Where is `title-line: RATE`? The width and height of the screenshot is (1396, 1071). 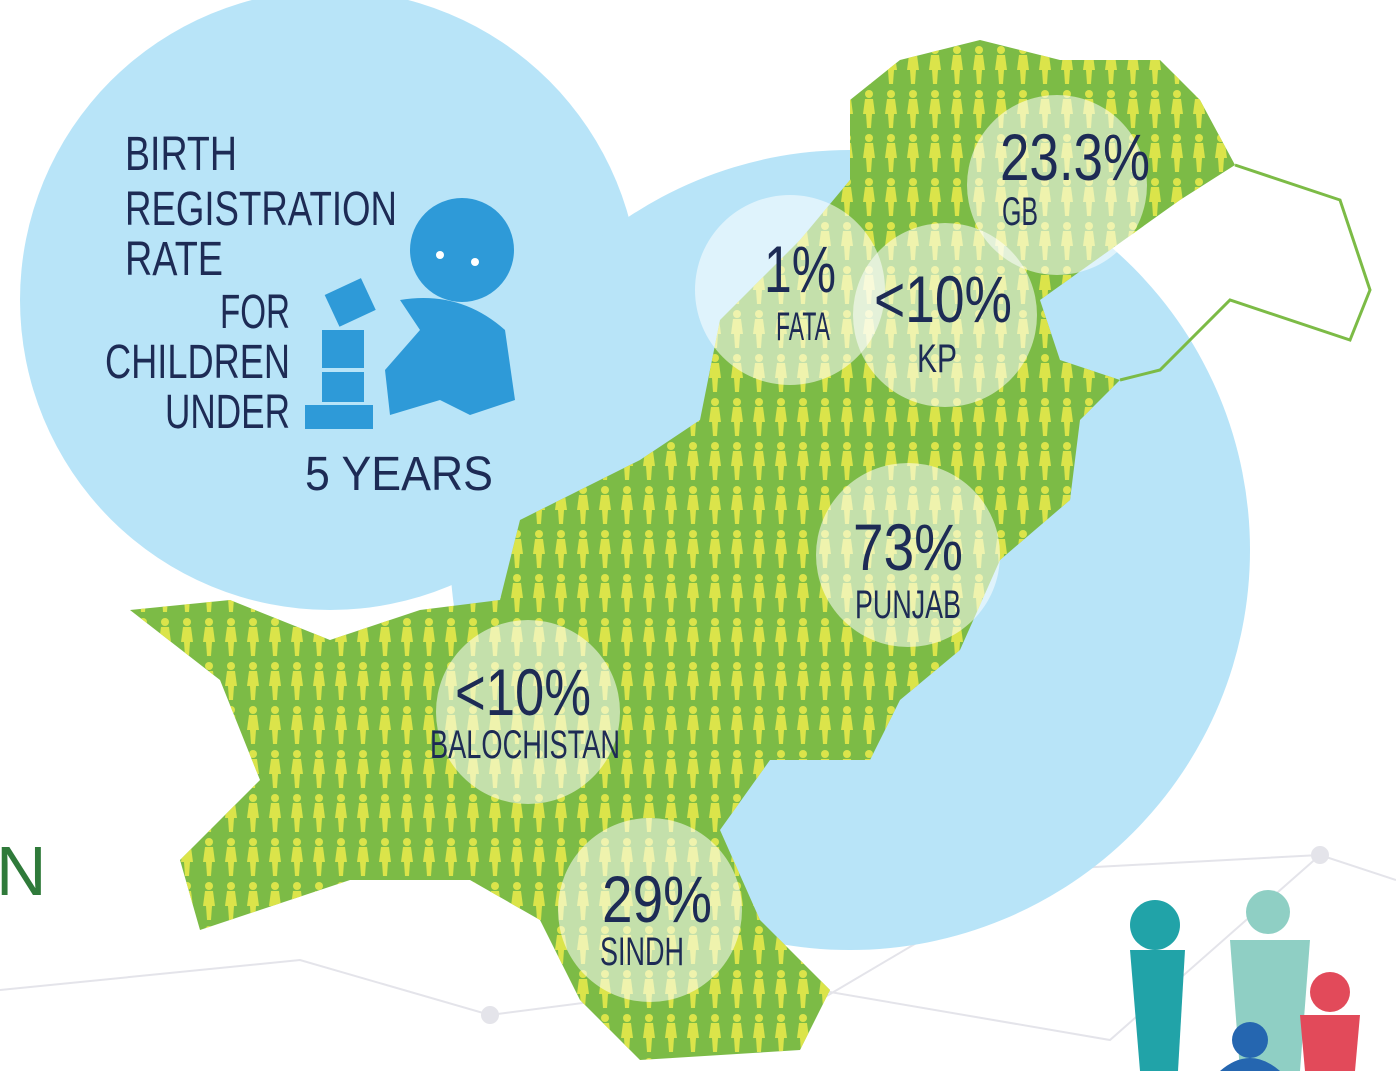 title-line: RATE is located at coordinates (174, 259).